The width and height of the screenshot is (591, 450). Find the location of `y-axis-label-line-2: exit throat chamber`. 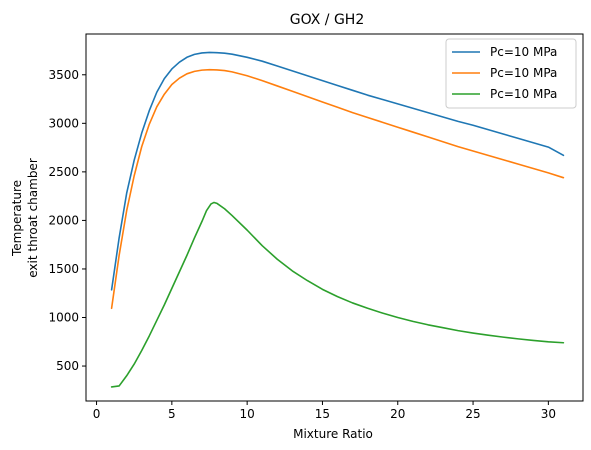

y-axis-label-line-2: exit throat chamber is located at coordinates (33, 218).